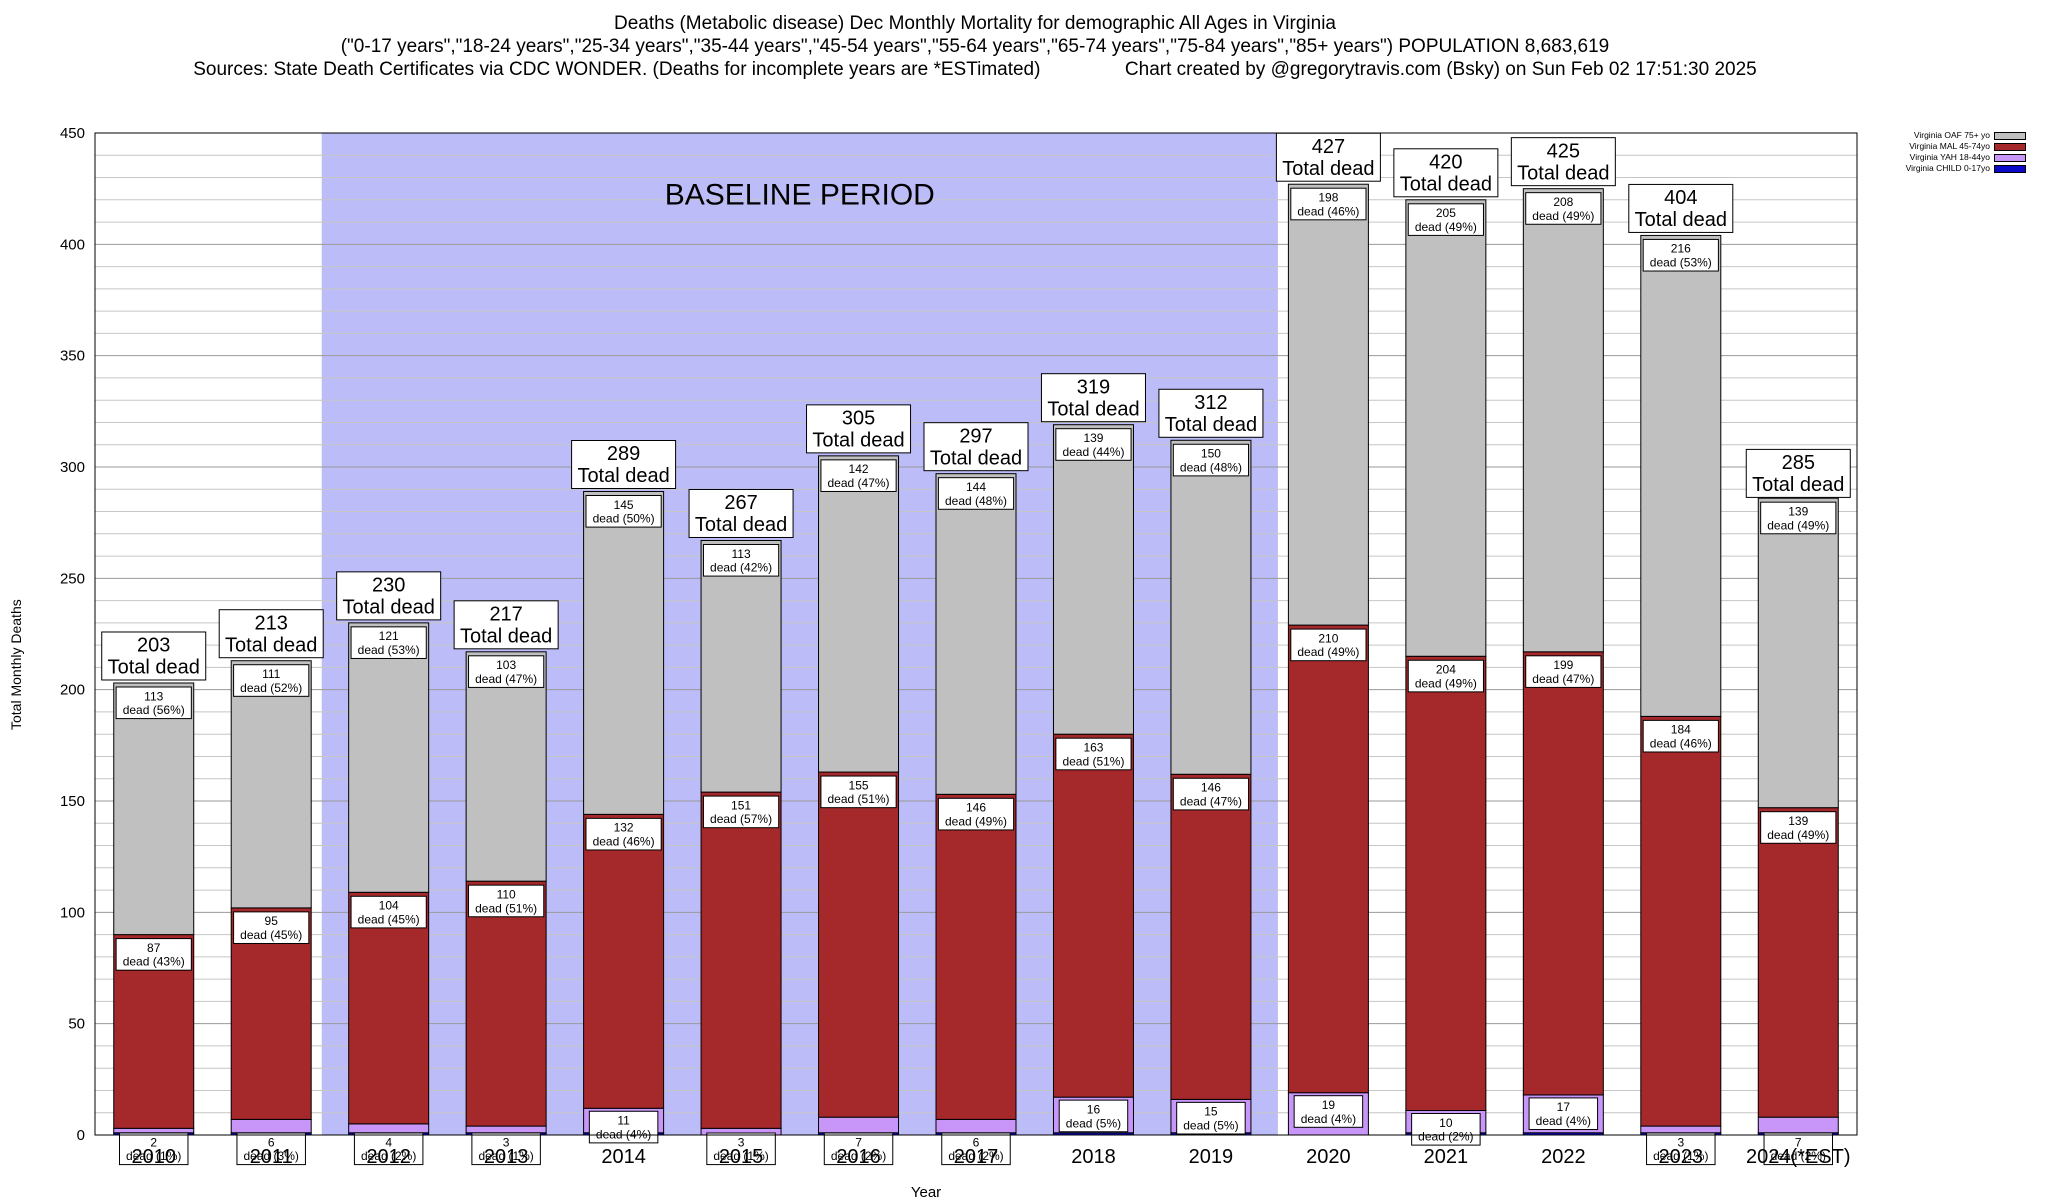 This screenshot has width=2048, height=1200. What do you see at coordinates (1329, 1105) in the screenshot?
I see `segment-label: 19` at bounding box center [1329, 1105].